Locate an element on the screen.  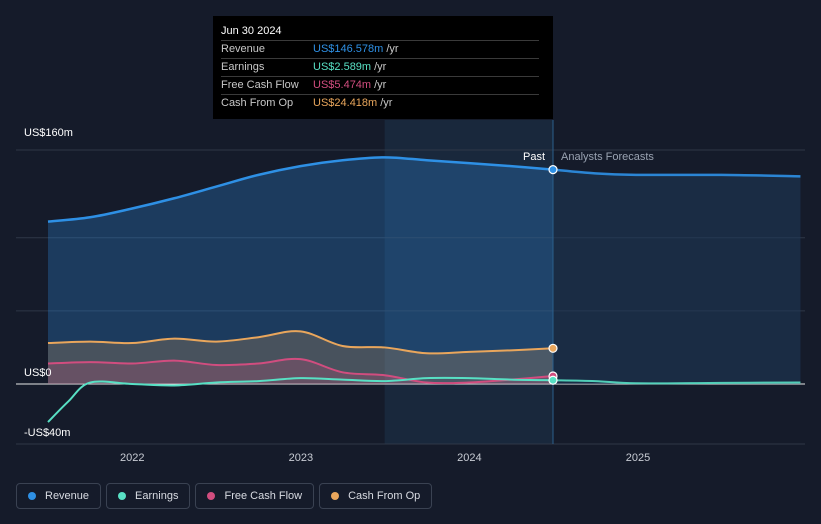
tooltip-value: US$146.578m is located at coordinates (348, 49).